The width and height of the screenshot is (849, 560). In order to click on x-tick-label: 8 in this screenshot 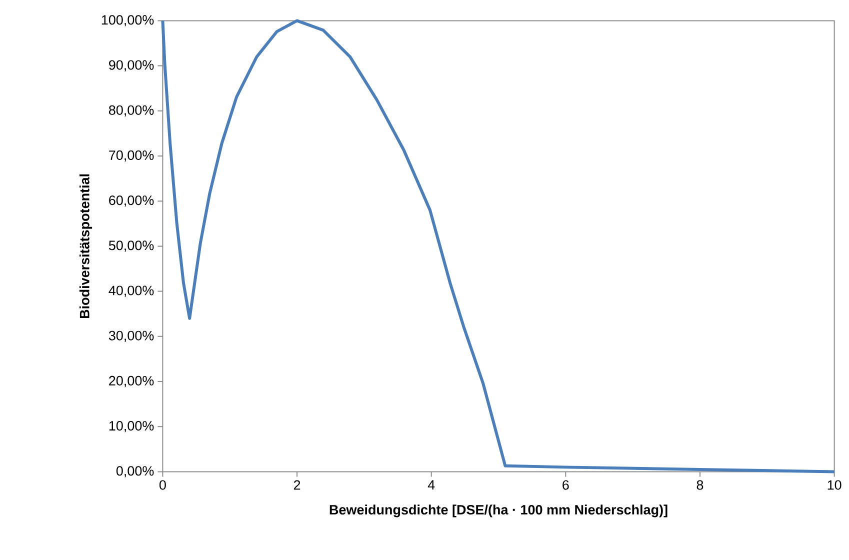, I will do `click(700, 485)`.